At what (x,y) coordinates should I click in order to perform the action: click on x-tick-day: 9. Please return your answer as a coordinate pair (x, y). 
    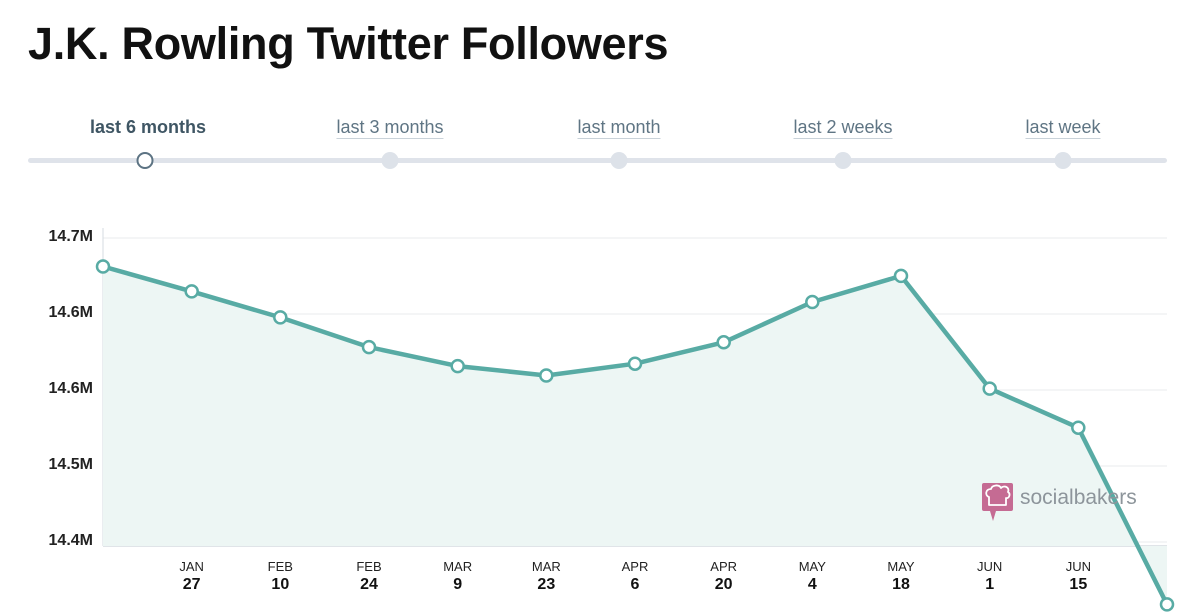
    Looking at the image, I should click on (457, 584).